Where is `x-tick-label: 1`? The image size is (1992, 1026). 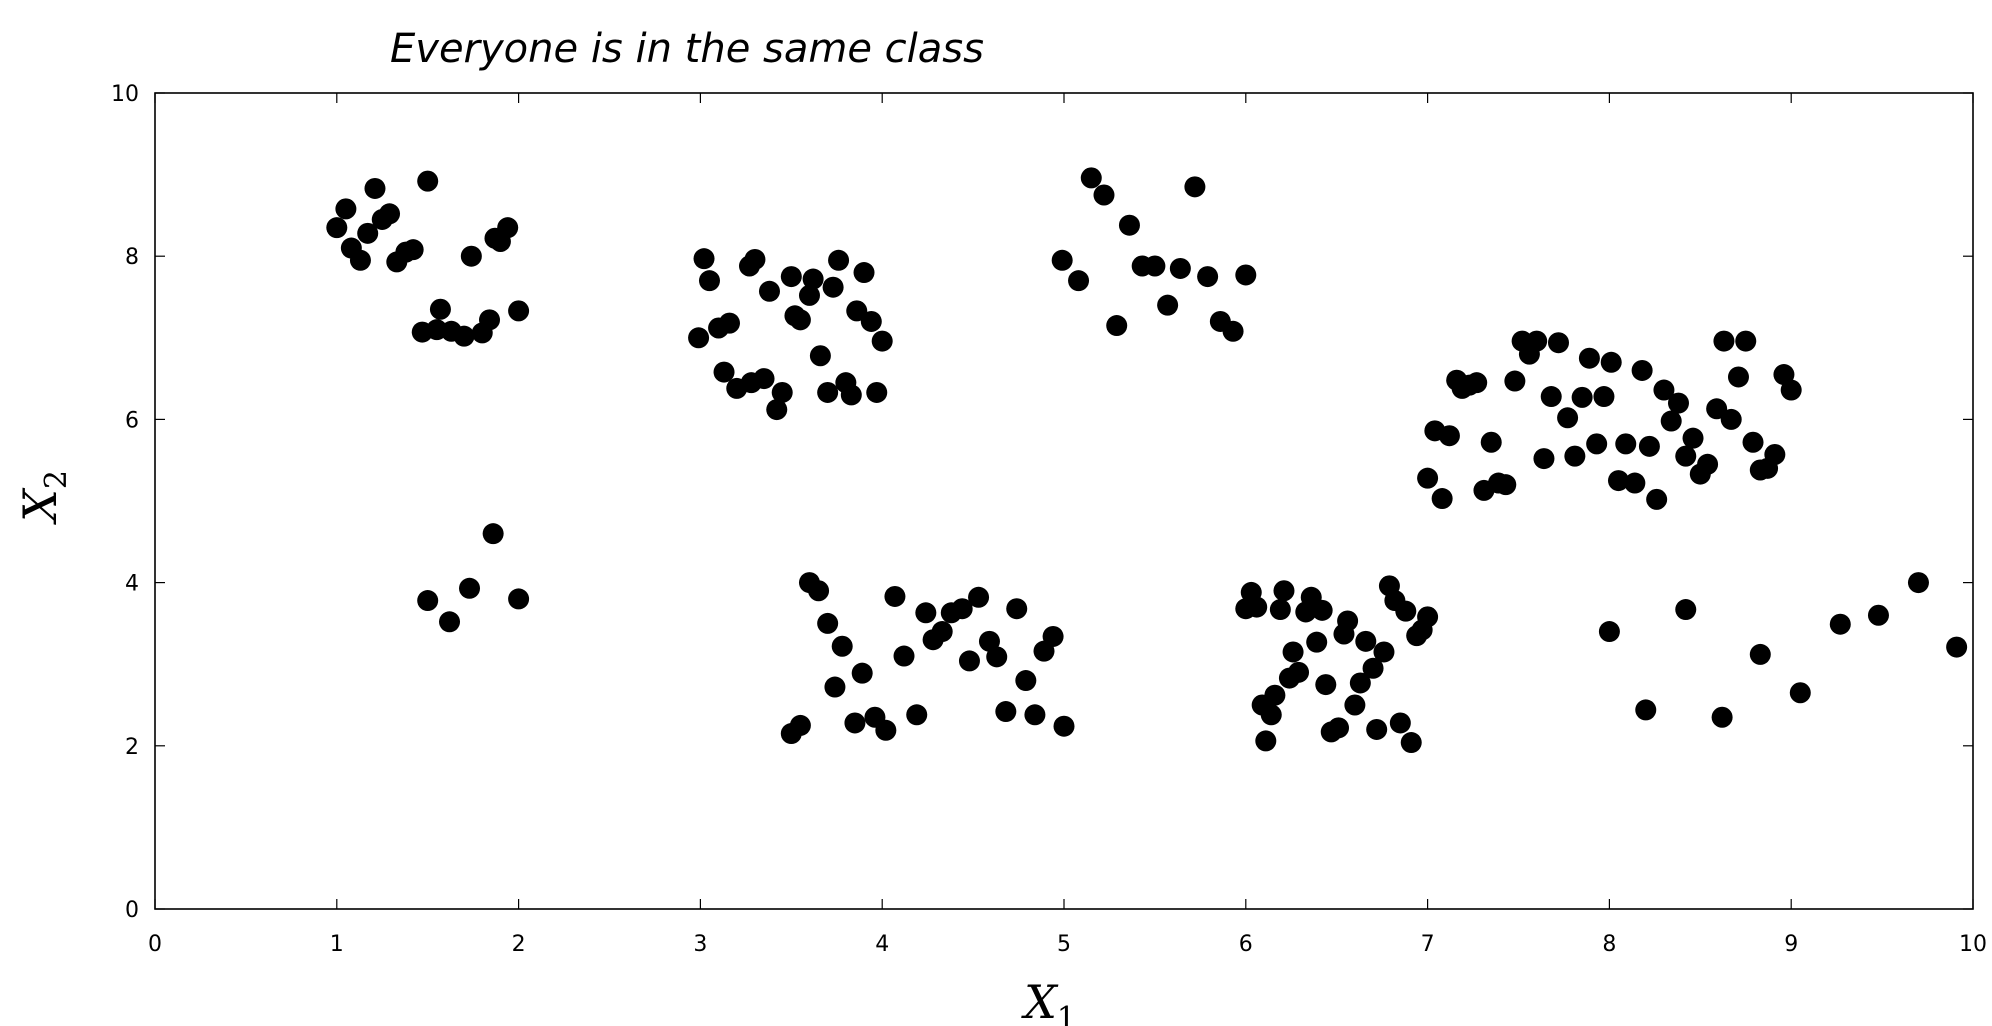
x-tick-label: 1 is located at coordinates (337, 944).